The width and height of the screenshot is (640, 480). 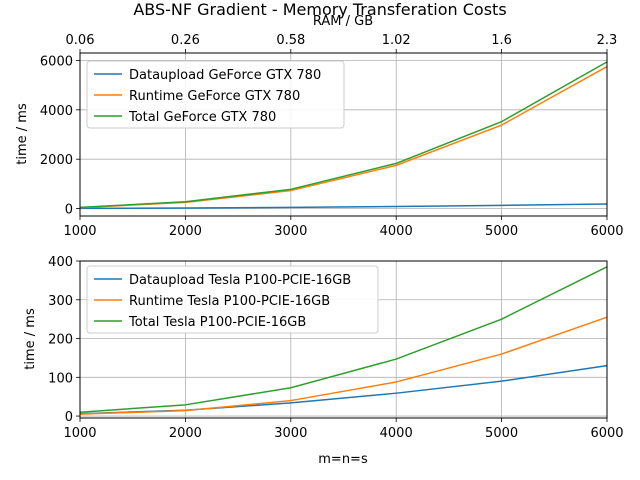 I want to click on bottom-y-tick-label: 0, so click(x=69, y=417).